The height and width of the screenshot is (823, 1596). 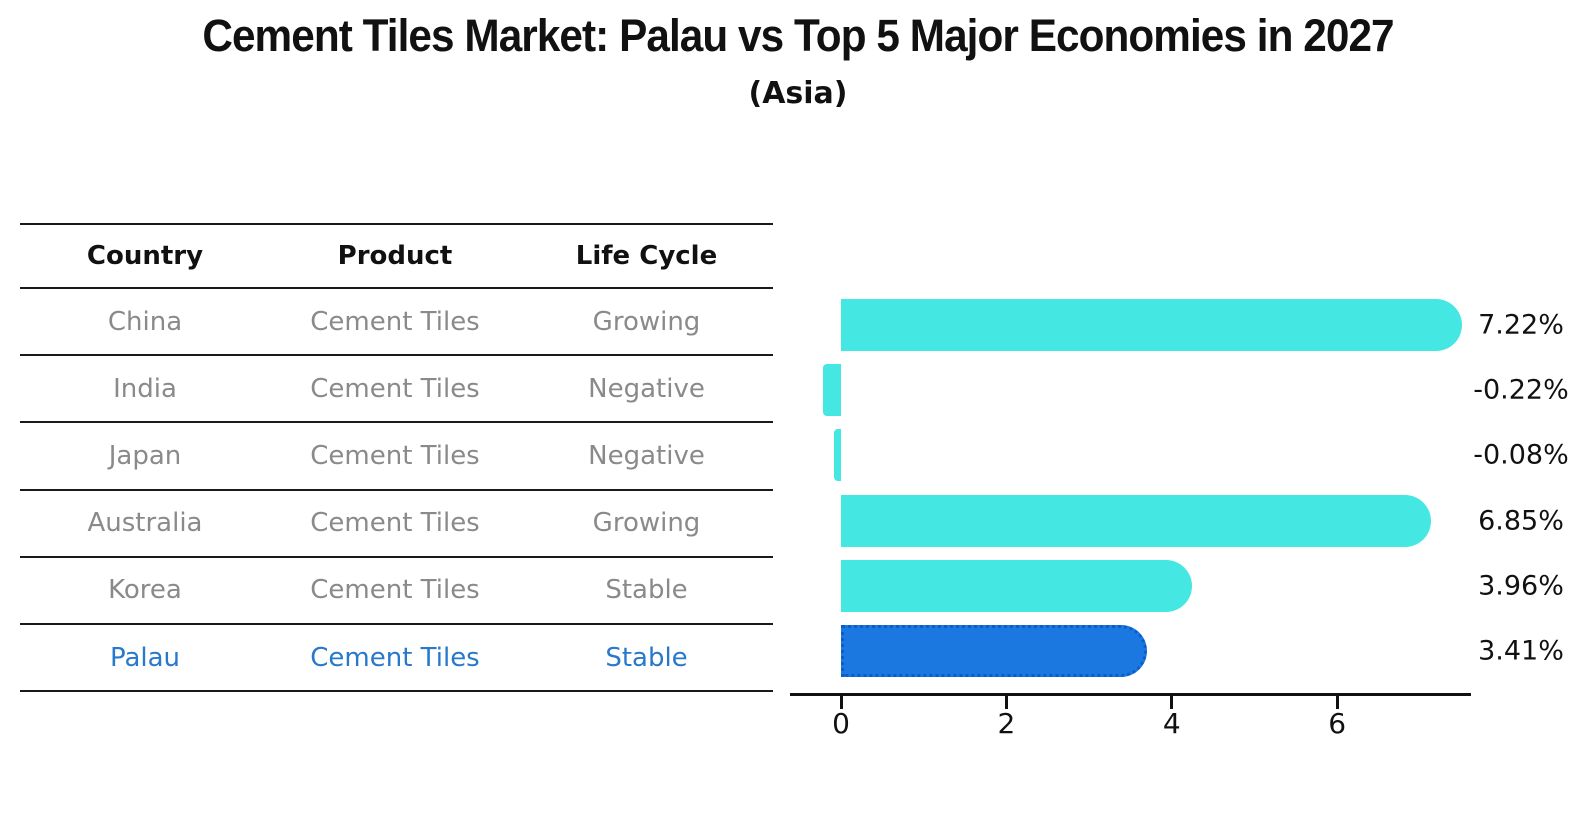 I want to click on table-row: Japan Cement Tiles Negative, so click(x=396, y=457).